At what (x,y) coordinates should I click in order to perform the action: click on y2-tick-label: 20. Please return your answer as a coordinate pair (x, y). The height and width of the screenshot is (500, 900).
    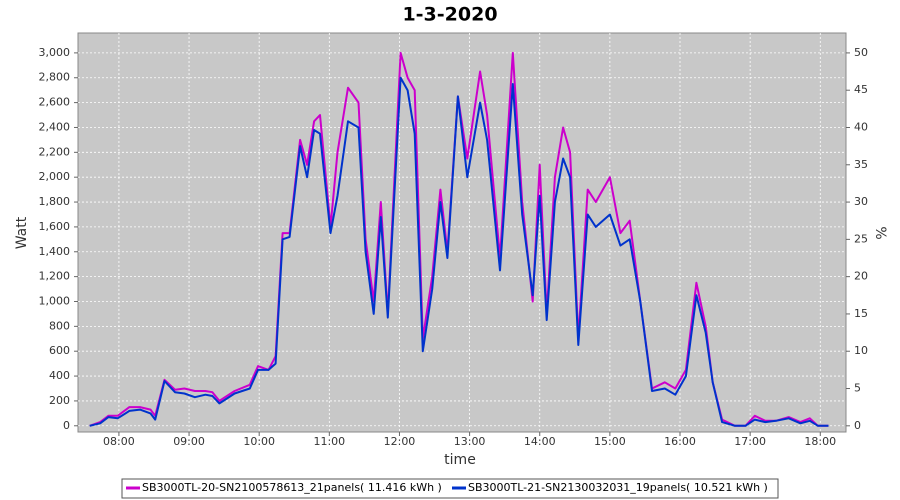
    Looking at the image, I should click on (861, 276).